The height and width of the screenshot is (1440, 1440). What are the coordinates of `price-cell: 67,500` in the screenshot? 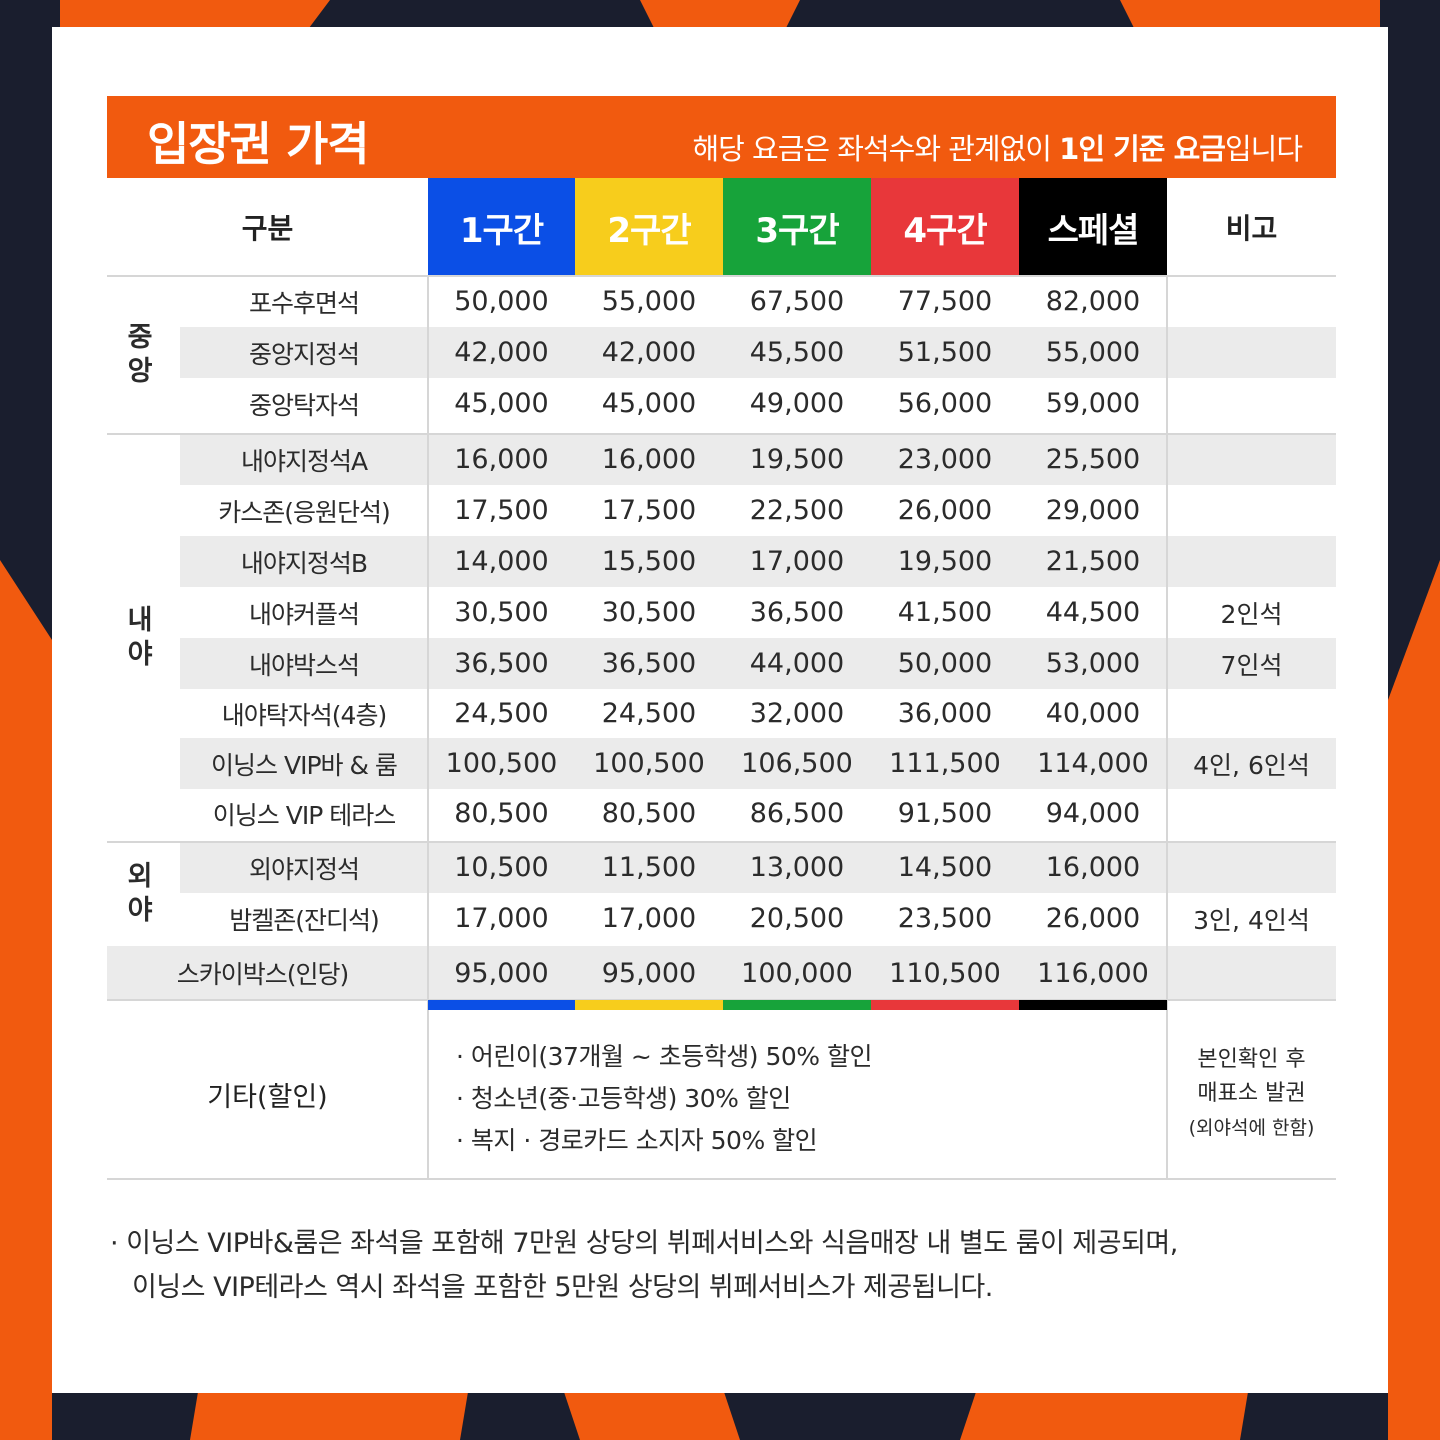 It's located at (797, 301).